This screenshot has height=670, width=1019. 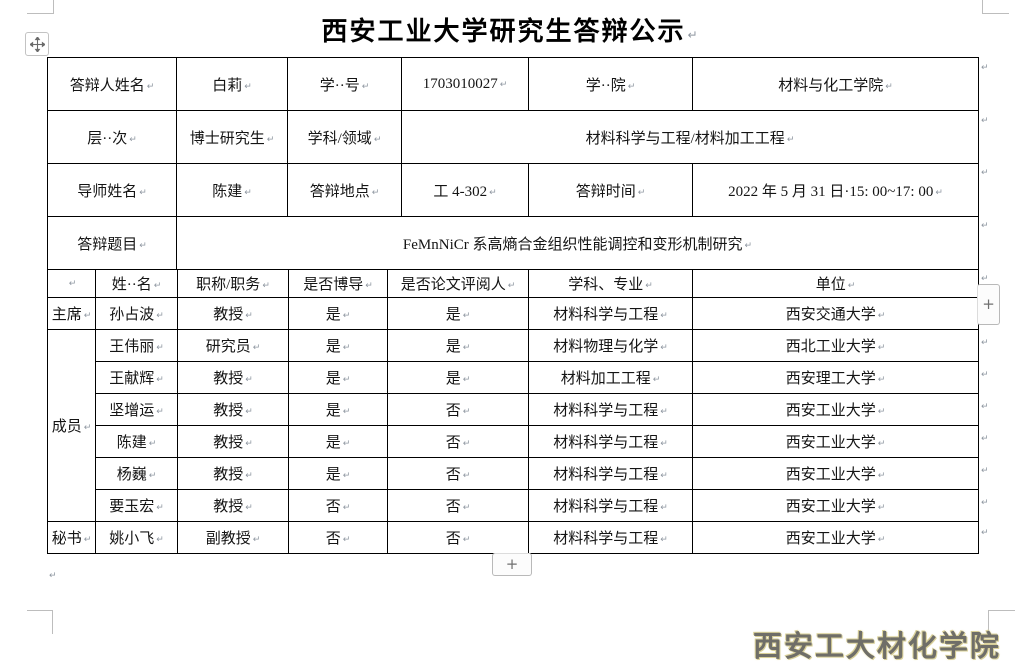 What do you see at coordinates (465, 190) in the screenshot?
I see `cell-venue: 工 4-302 ↵` at bounding box center [465, 190].